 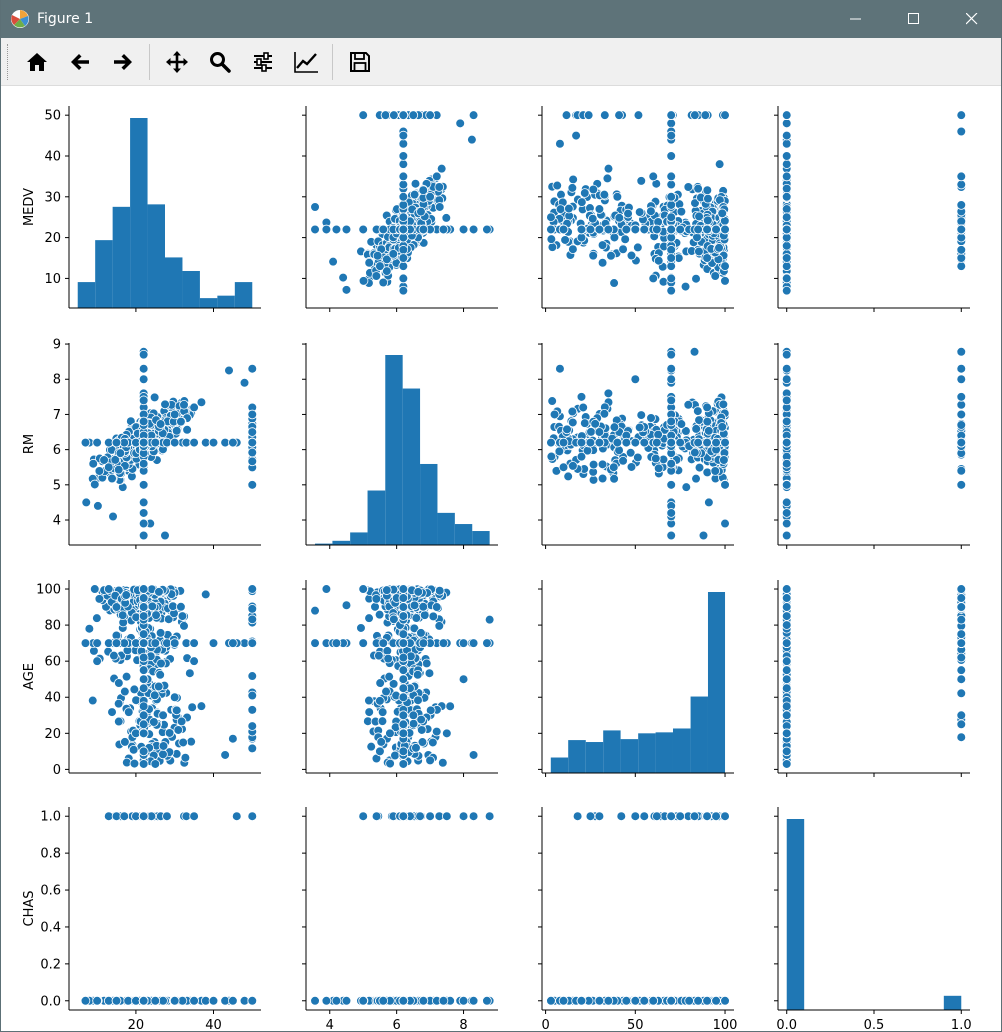 I want to click on subplots-button, so click(x=262, y=62).